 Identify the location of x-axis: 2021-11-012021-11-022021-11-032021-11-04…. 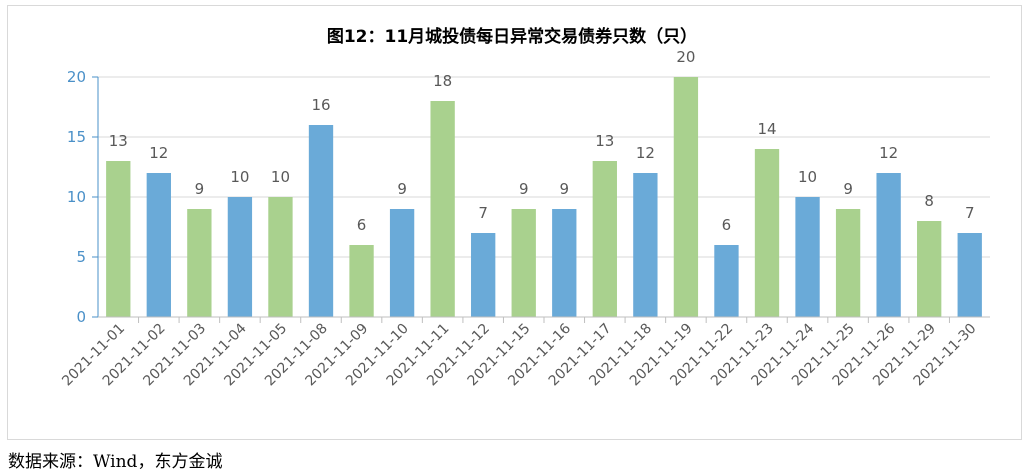
(524, 352).